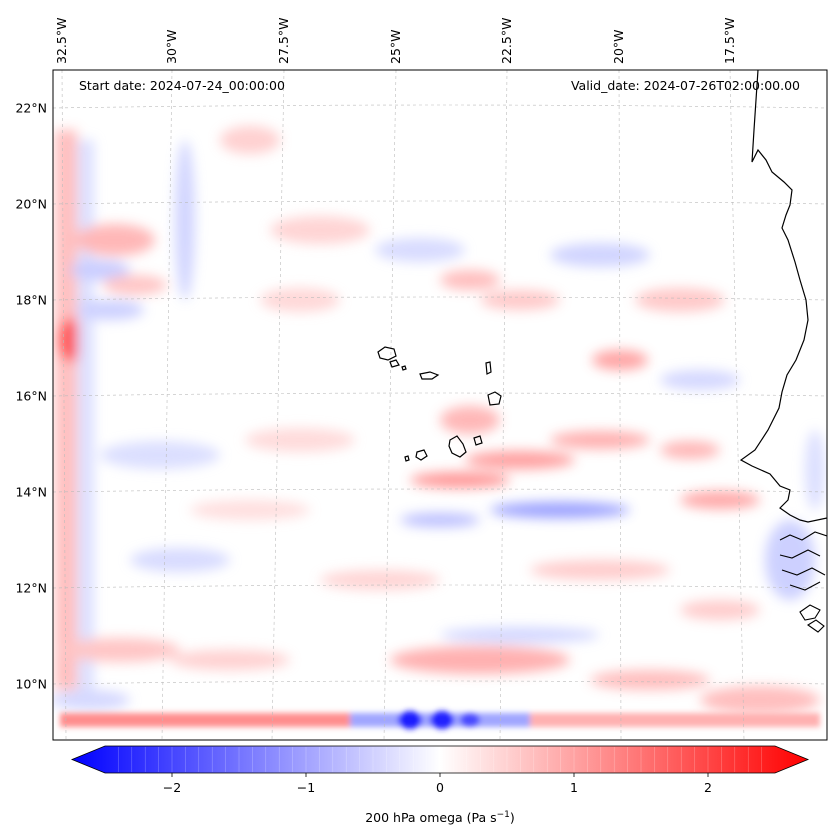  Describe the element at coordinates (440, 817) in the screenshot. I see `colorbar-label: 200 hPa omega (Pa s−1)` at that location.